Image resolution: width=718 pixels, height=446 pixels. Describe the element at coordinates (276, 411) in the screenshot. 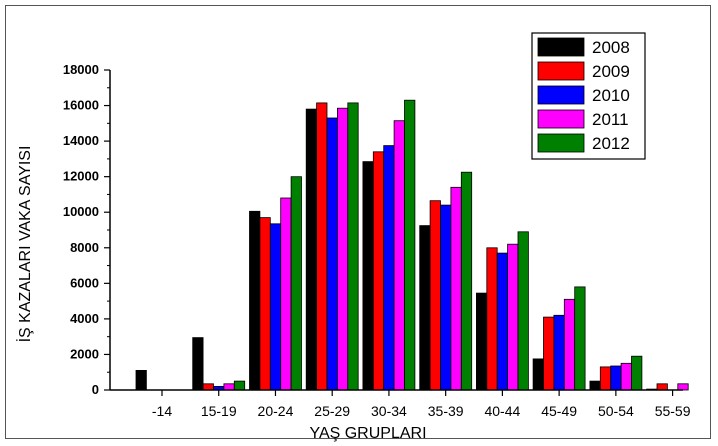

I see `x-tick-label: 20-24` at that location.